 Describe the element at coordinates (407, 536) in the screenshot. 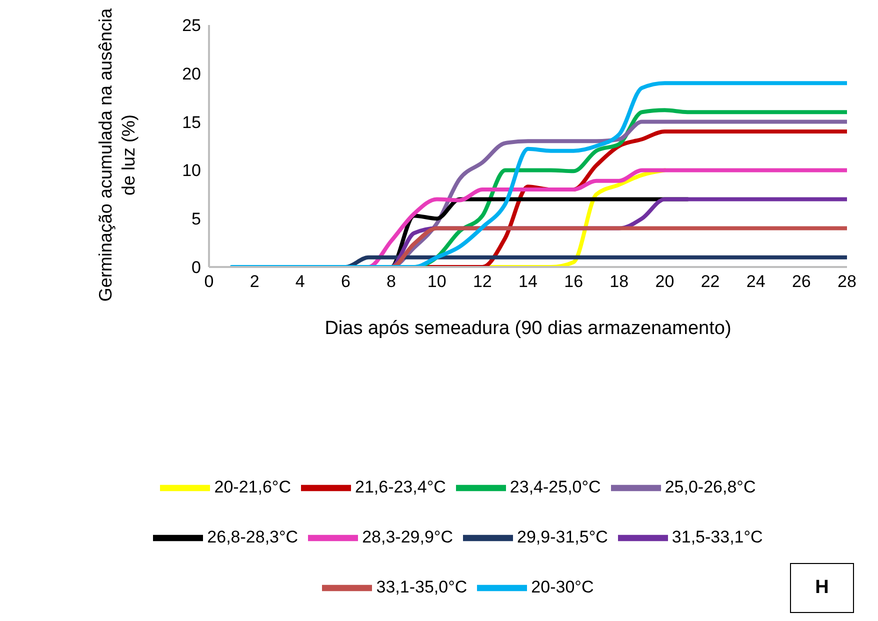

I see `legend-label: 28,3-29,9°C` at that location.